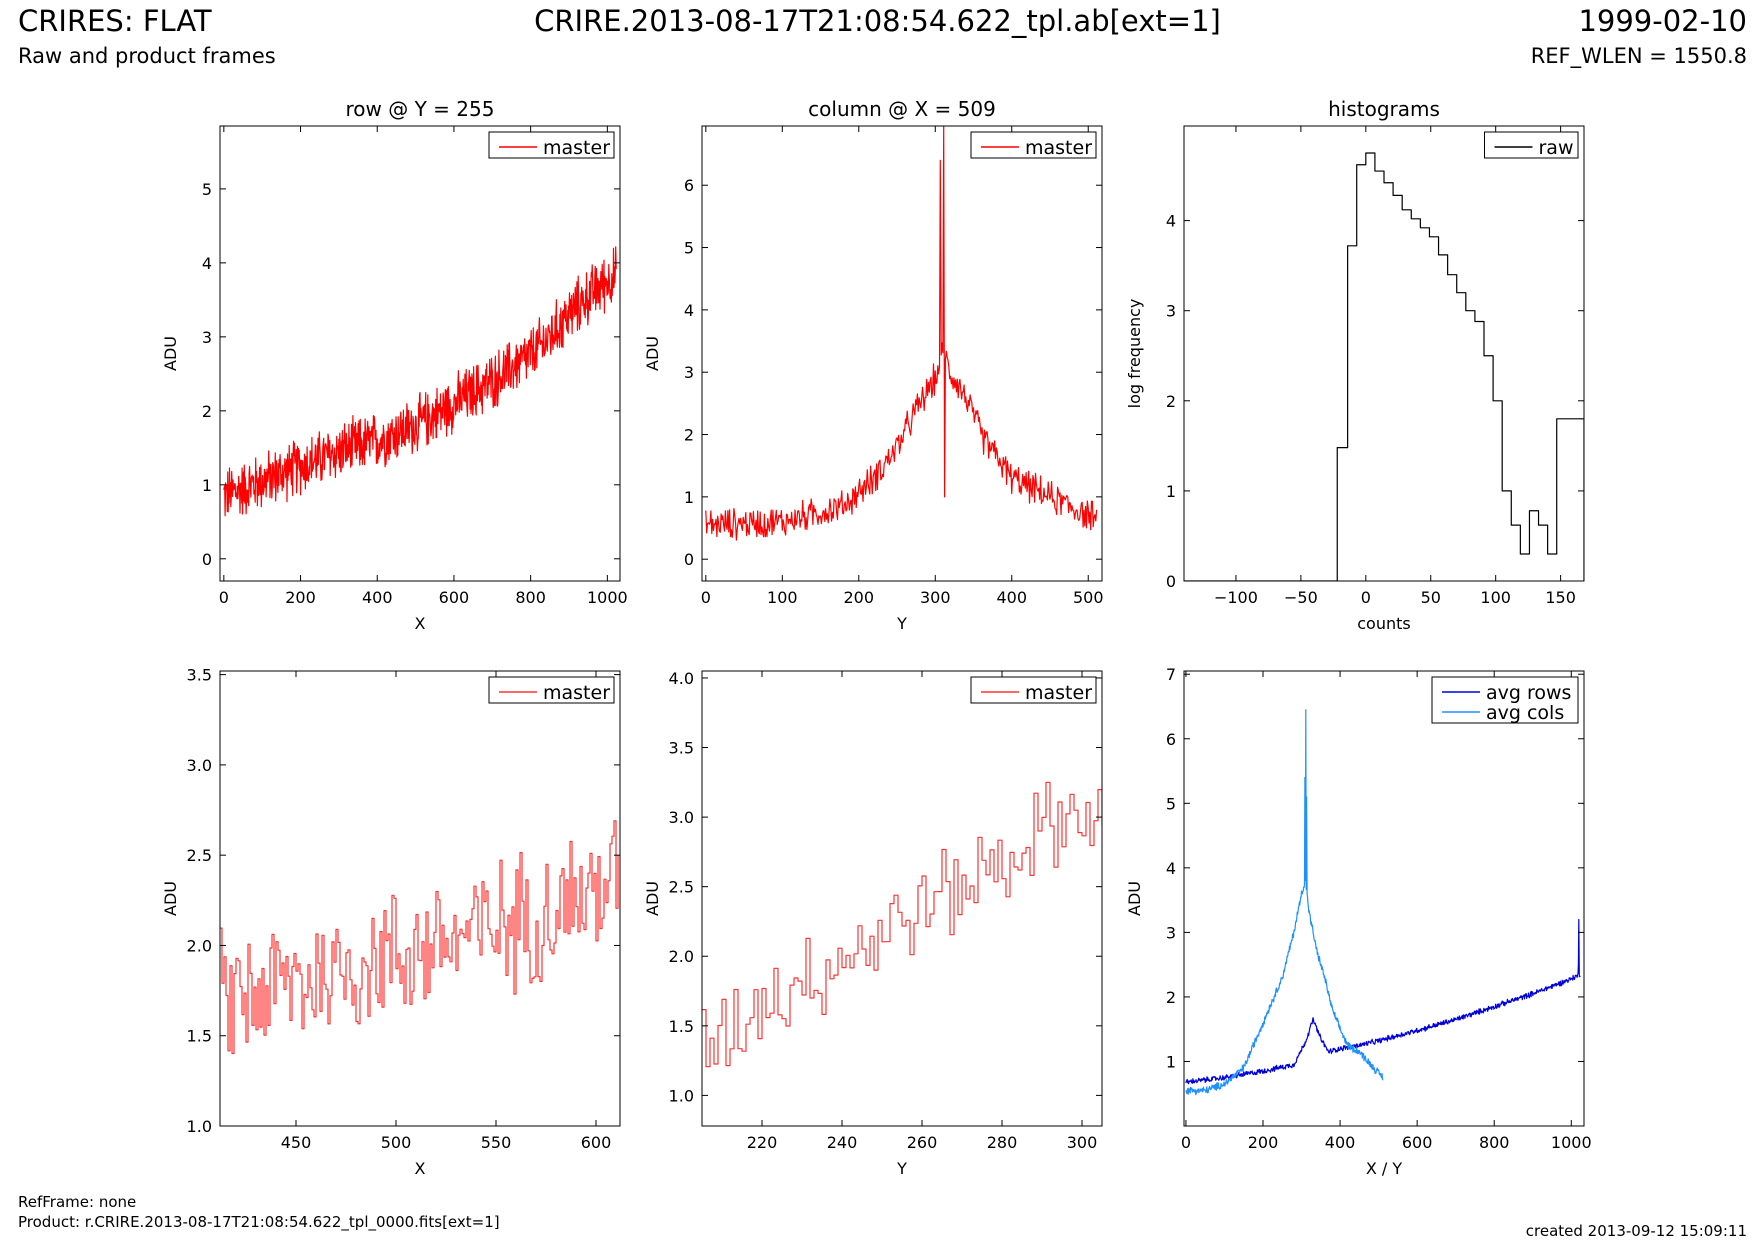 The width and height of the screenshot is (1755, 1245). What do you see at coordinates (1236, 597) in the screenshot?
I see `x-tick-label: −100` at bounding box center [1236, 597].